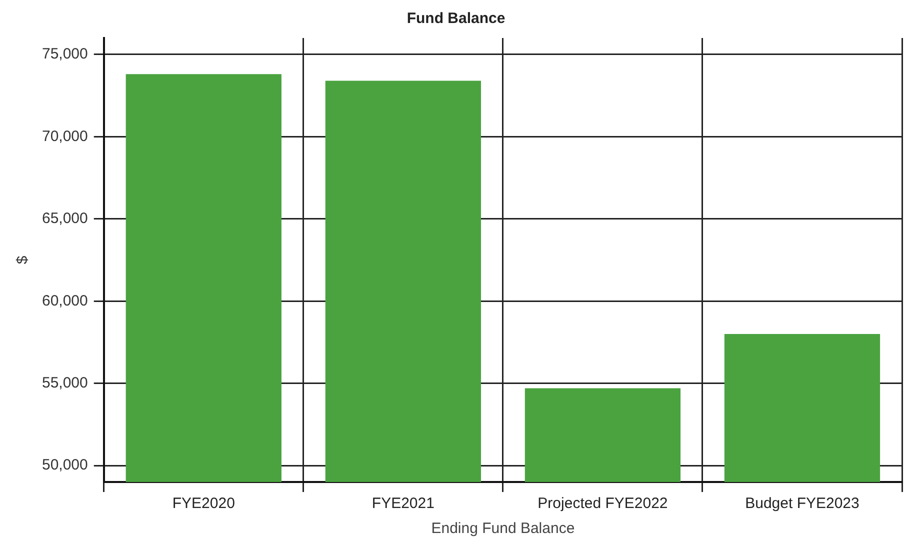  Describe the element at coordinates (403, 503) in the screenshot. I see `x-tick-label: FYE2021` at that location.